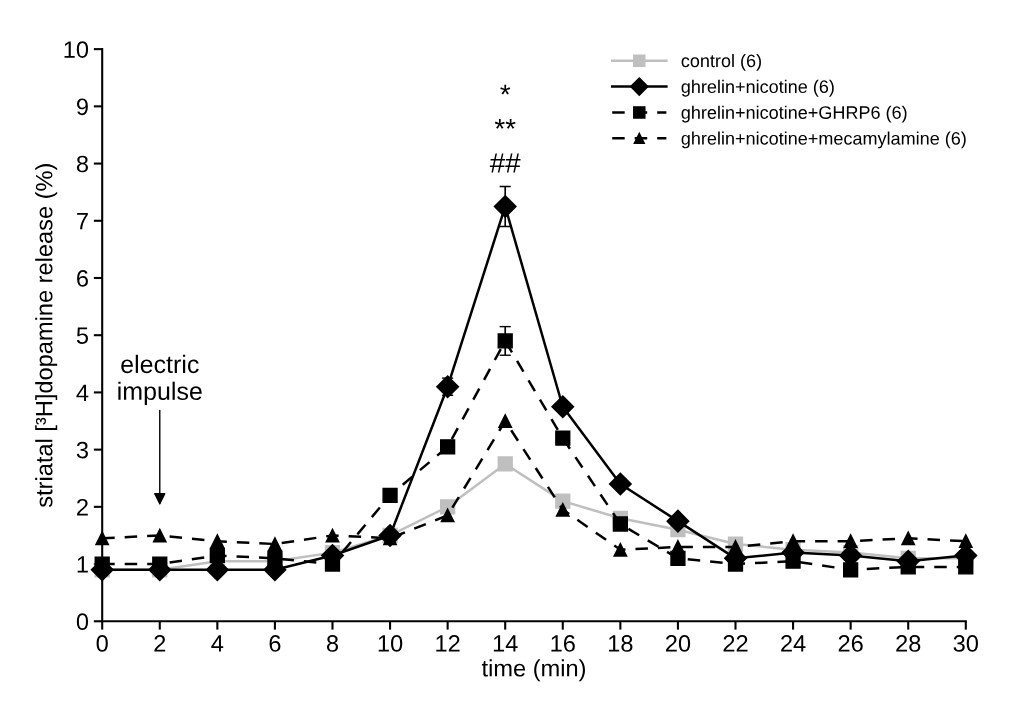  Describe the element at coordinates (82, 392) in the screenshot. I see `y-tick-label: 4` at that location.